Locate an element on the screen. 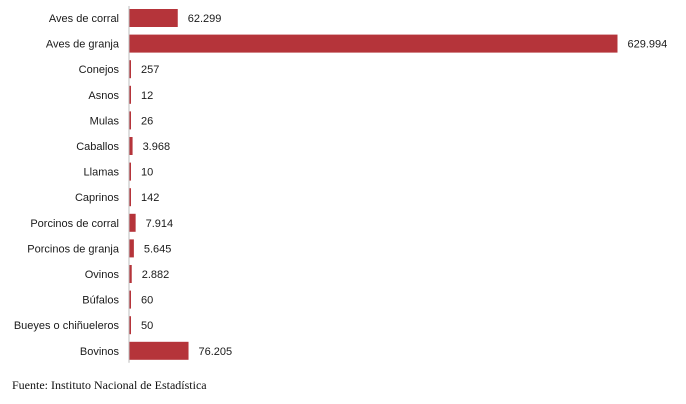  category-label: Bueyes o chiñueleros is located at coordinates (67, 326).